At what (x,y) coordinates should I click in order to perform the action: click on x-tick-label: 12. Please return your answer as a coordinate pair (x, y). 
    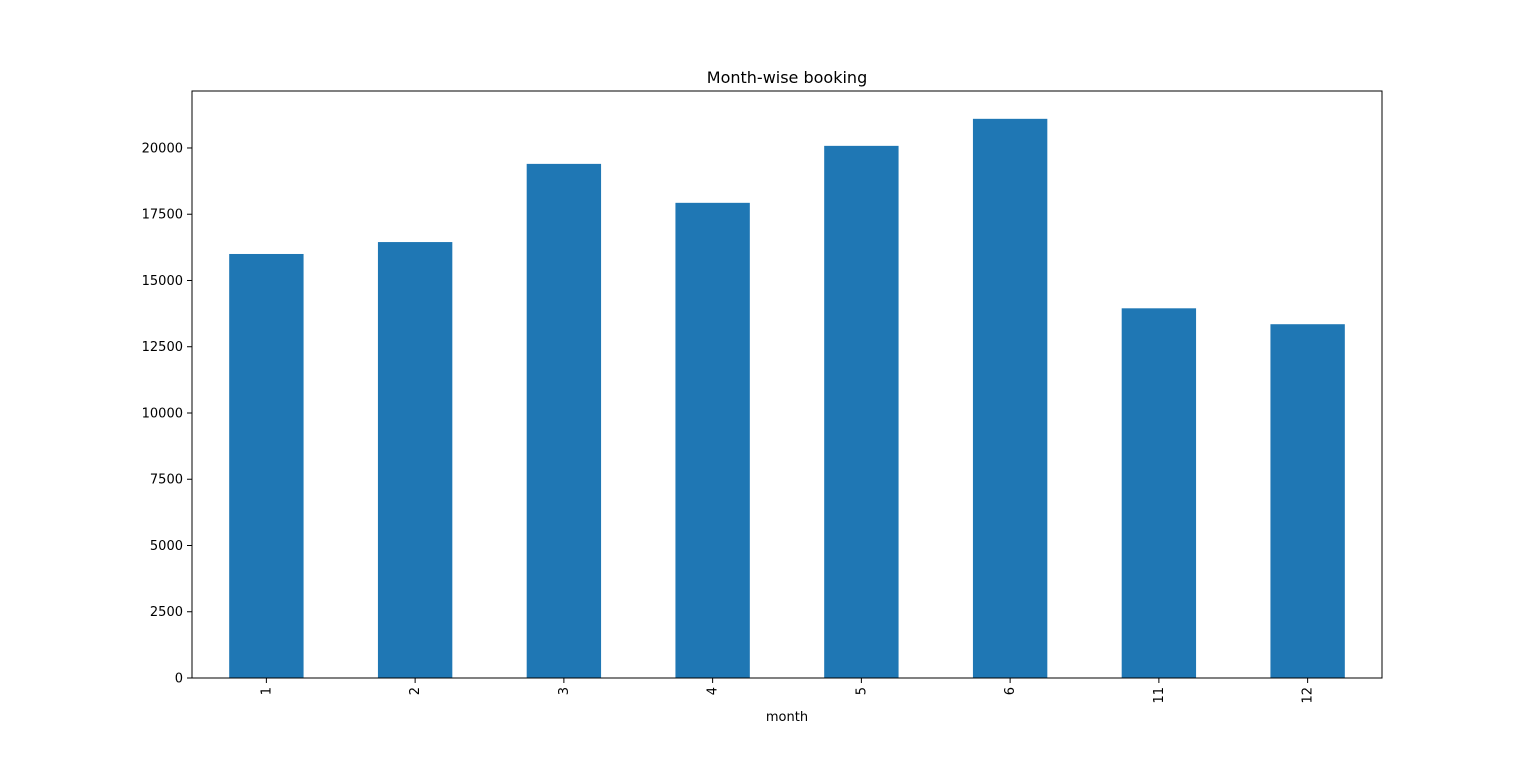
    Looking at the image, I should click on (1308, 695).